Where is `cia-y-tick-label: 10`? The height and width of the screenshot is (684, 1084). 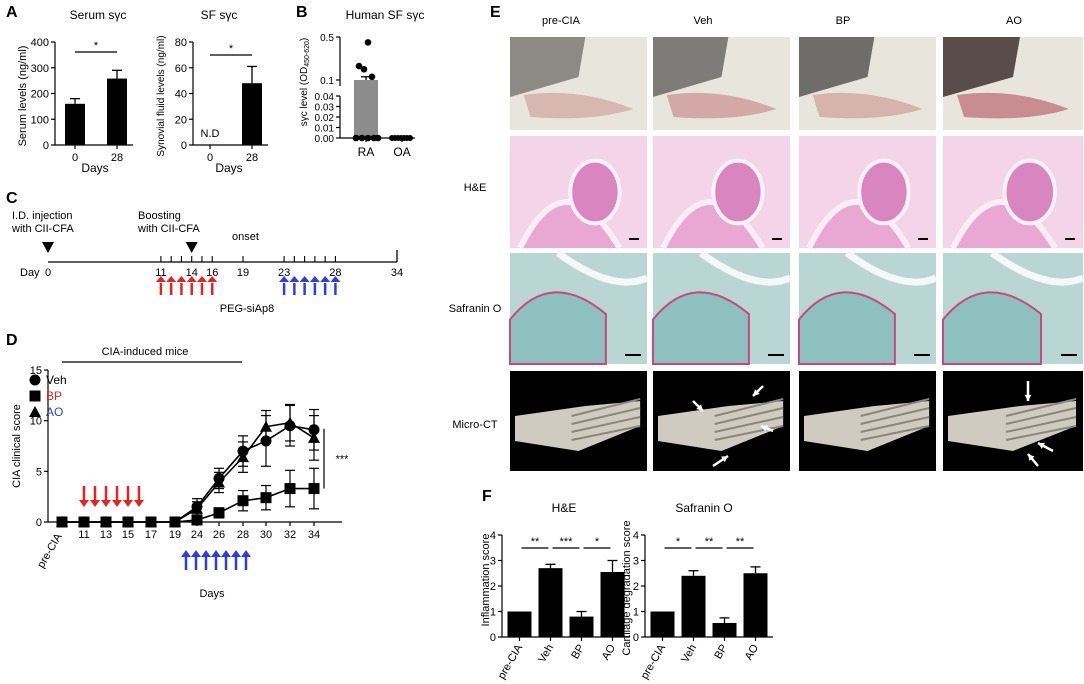 cia-y-tick-label: 10 is located at coordinates (36, 422).